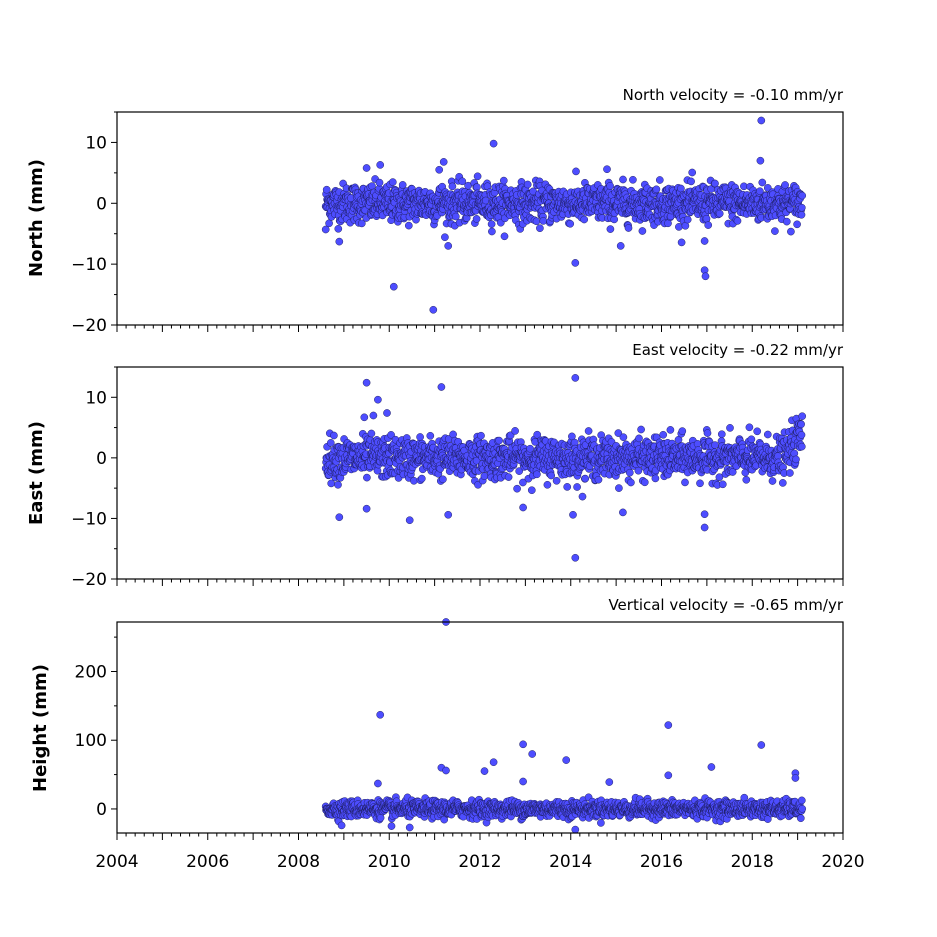 The height and width of the screenshot is (937, 937). What do you see at coordinates (842, 862) in the screenshot?
I see `x-tick-label: 2020` at bounding box center [842, 862].